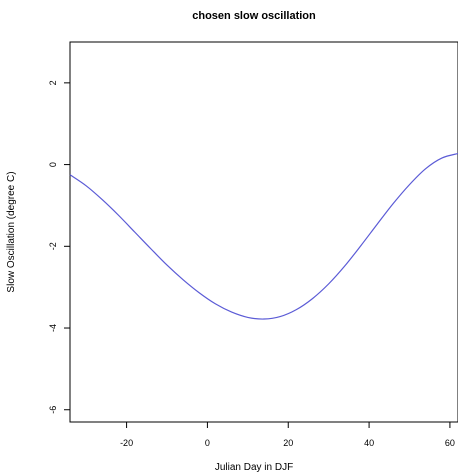 The width and height of the screenshot is (458, 475). What do you see at coordinates (53, 246) in the screenshot?
I see `y-tick-label: -2` at bounding box center [53, 246].